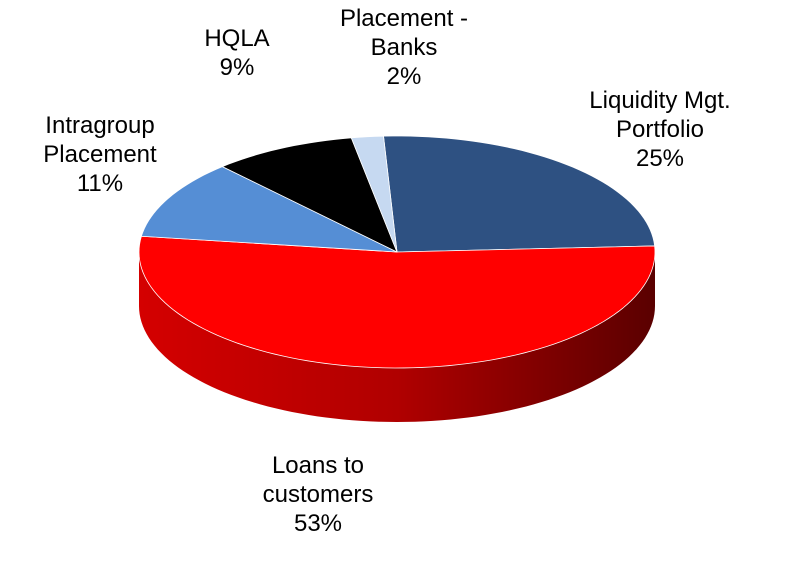  I want to click on slice-label: Liquidity Mgt. Portfolio 25%, so click(660, 129).